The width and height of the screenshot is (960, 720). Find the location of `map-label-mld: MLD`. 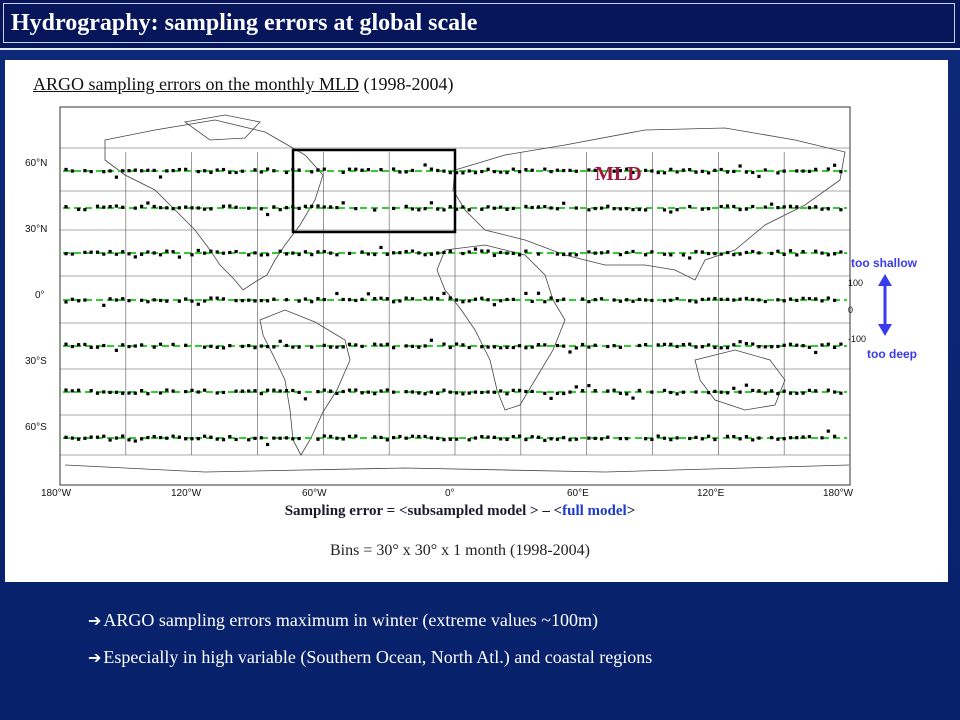

map-label-mld: MLD is located at coordinates (618, 174).